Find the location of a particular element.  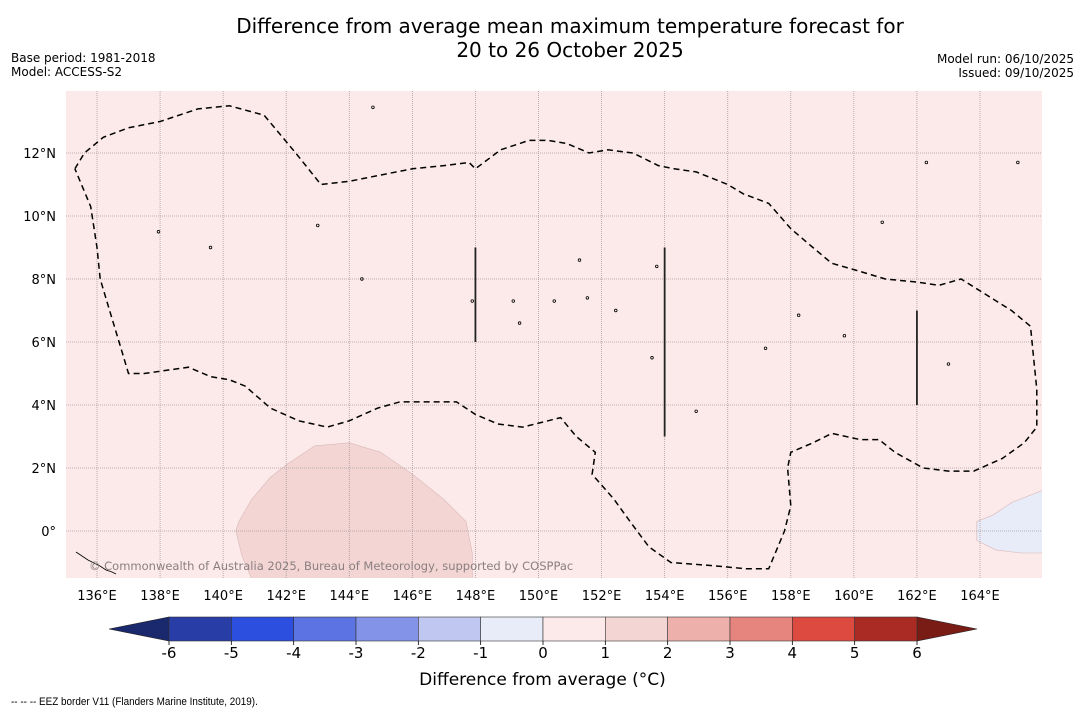

colorbar-tick-label: 6 is located at coordinates (917, 653).